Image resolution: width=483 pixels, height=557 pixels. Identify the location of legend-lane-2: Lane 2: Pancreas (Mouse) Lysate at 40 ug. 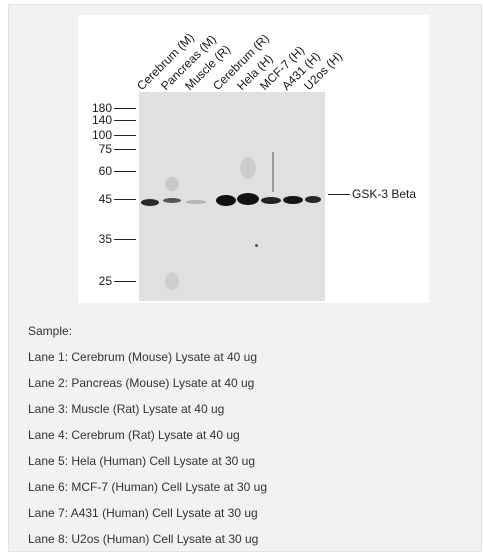
(141, 383).